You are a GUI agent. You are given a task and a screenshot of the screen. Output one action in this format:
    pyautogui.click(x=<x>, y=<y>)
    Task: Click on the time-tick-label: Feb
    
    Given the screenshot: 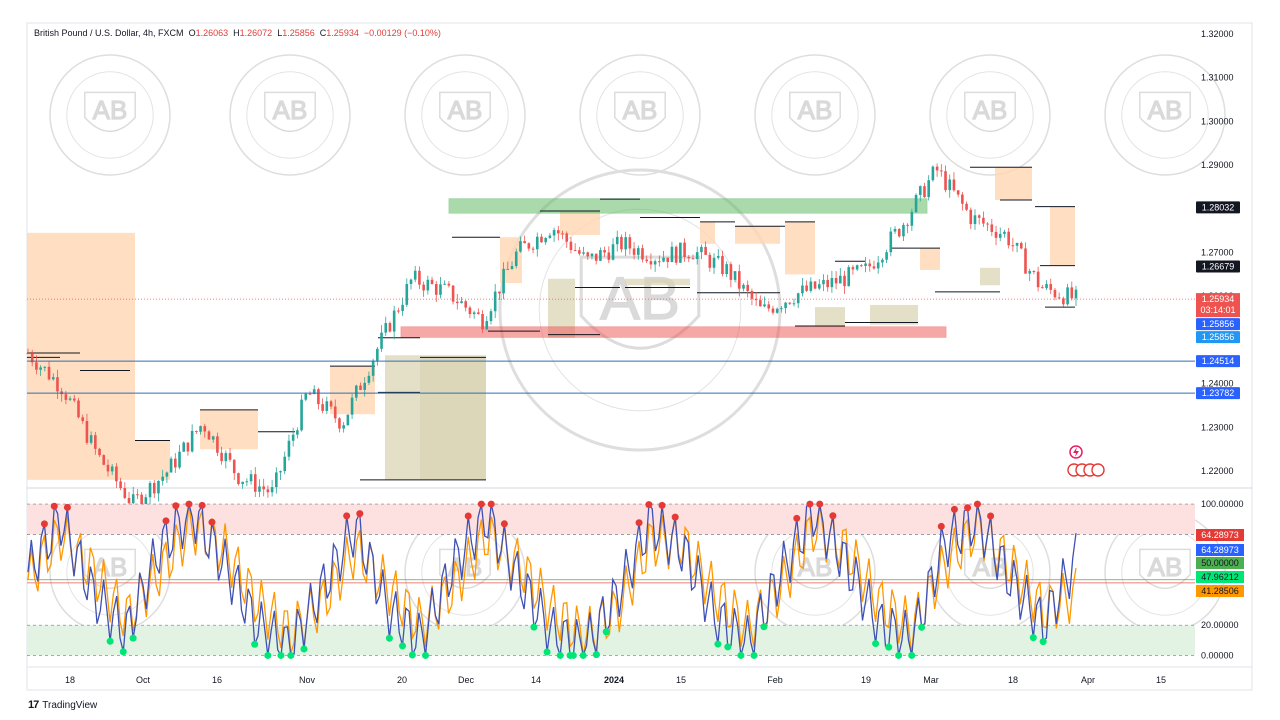 What is the action you would take?
    pyautogui.click(x=775, y=680)
    